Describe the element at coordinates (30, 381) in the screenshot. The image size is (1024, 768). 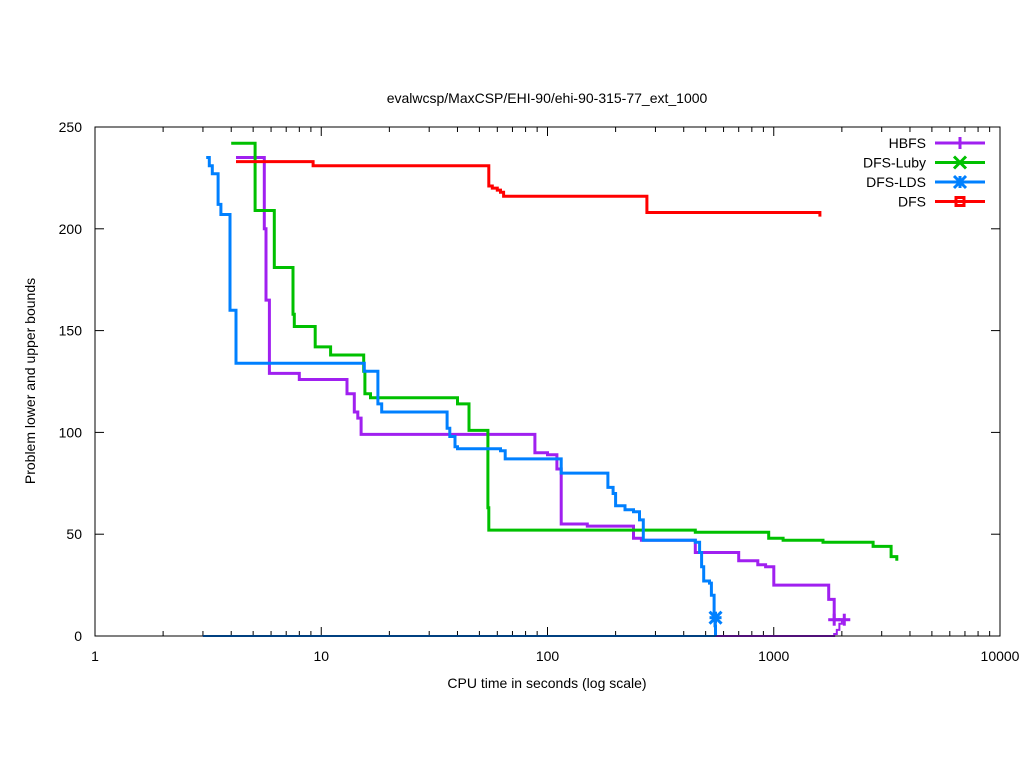
I see `y-axis-label: Problem lower and upper bounds` at that location.